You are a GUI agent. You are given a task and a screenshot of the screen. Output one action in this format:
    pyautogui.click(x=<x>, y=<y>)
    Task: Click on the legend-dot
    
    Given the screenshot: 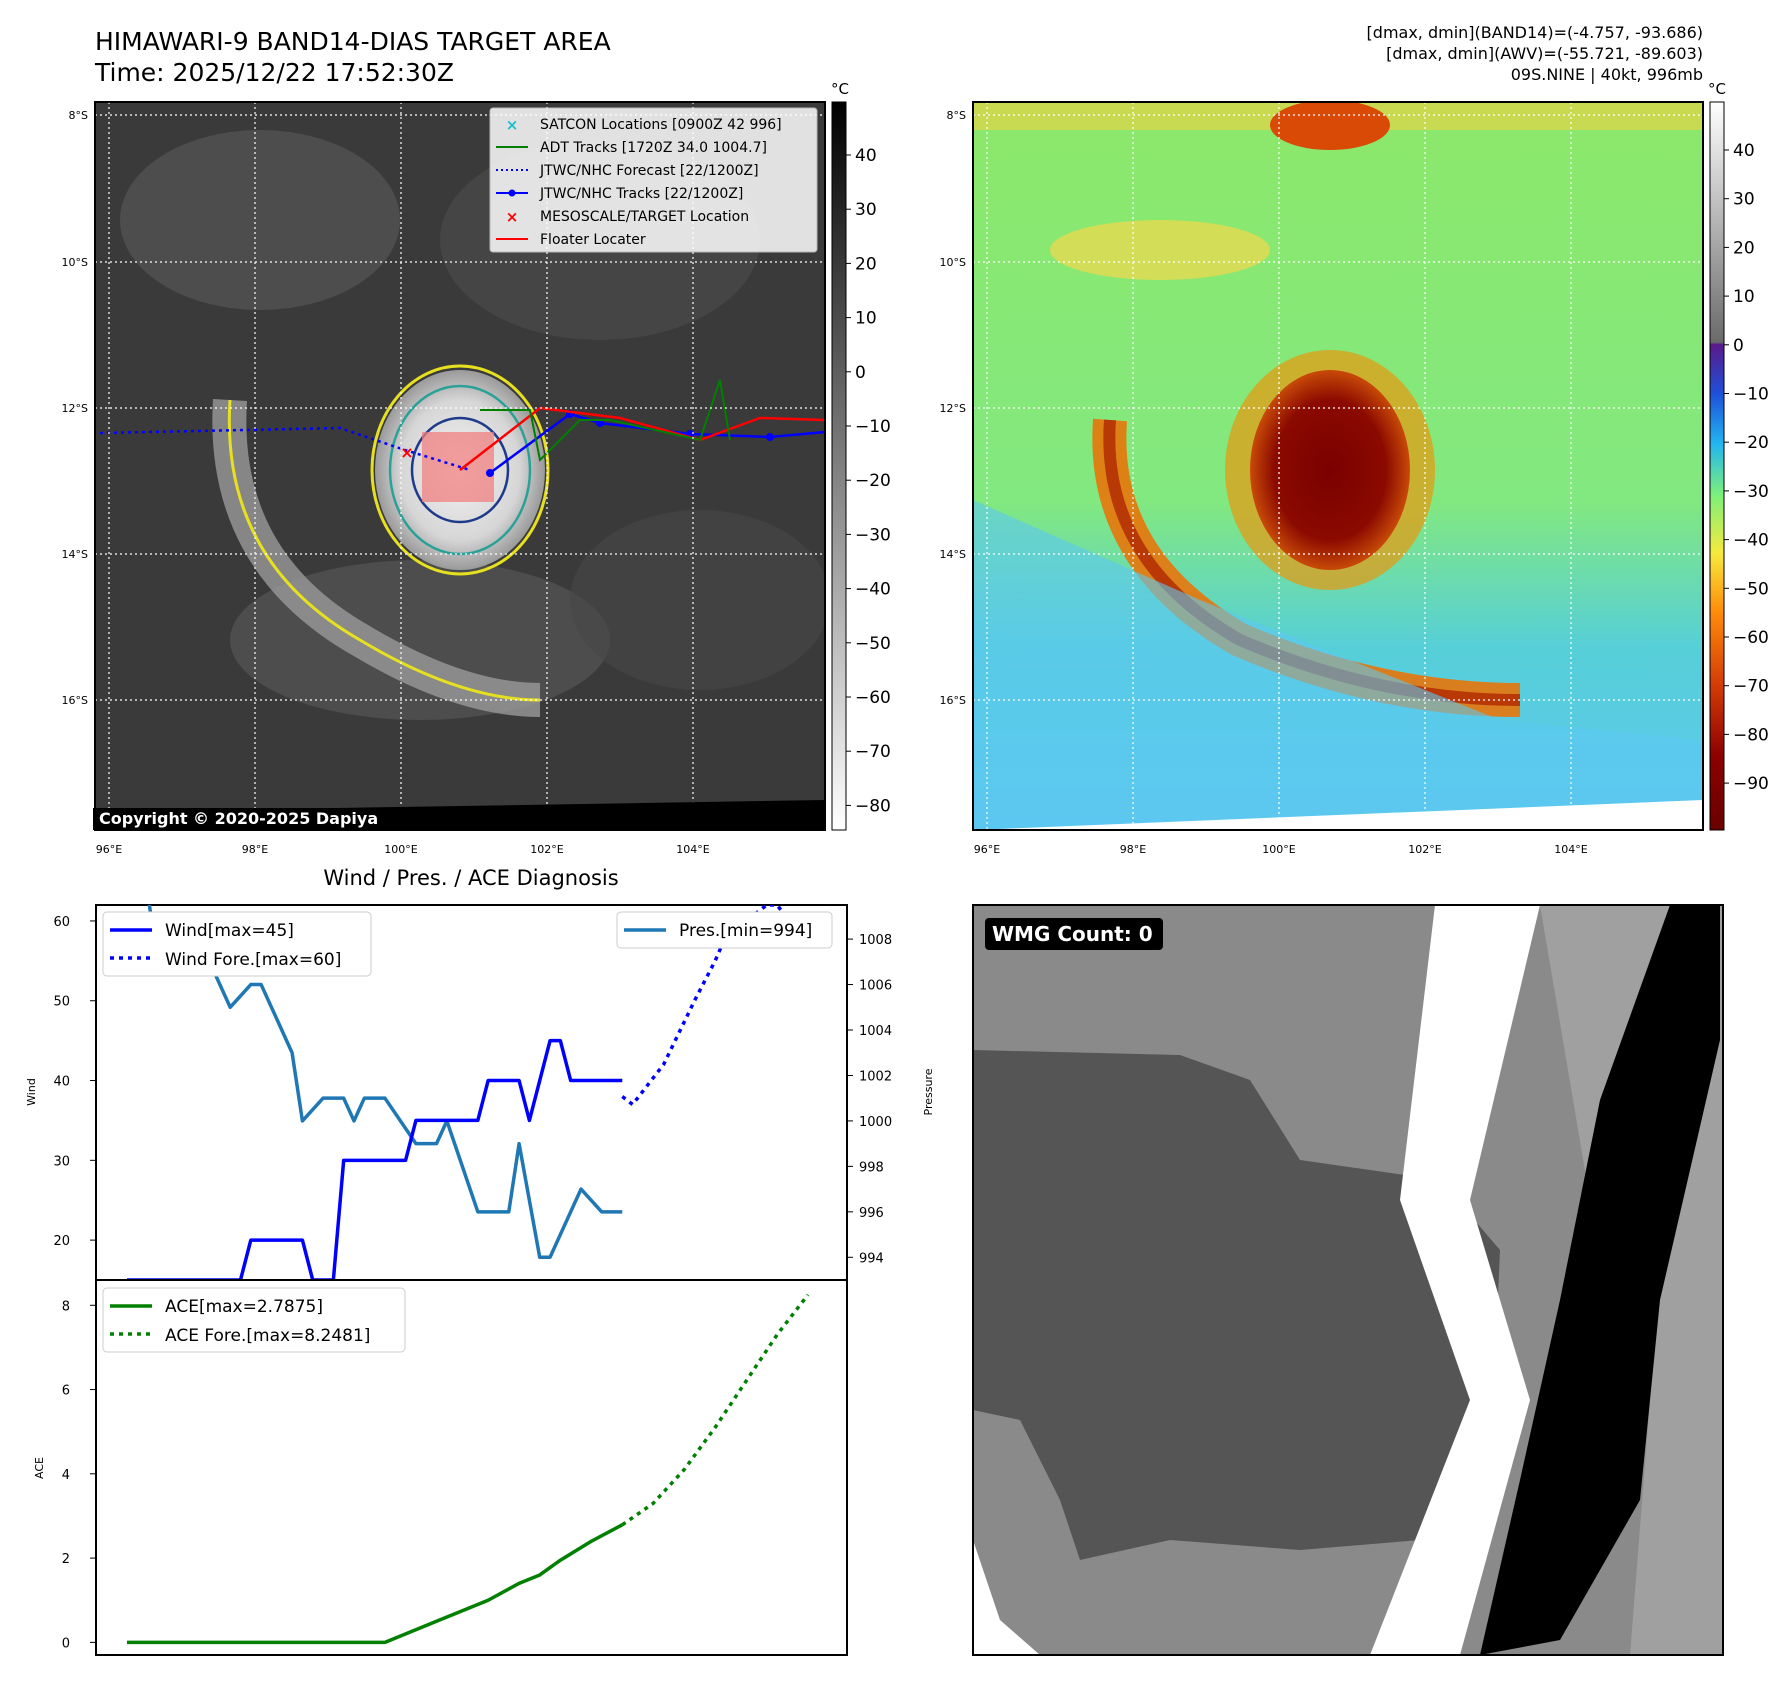 What is the action you would take?
    pyautogui.click(x=512, y=193)
    